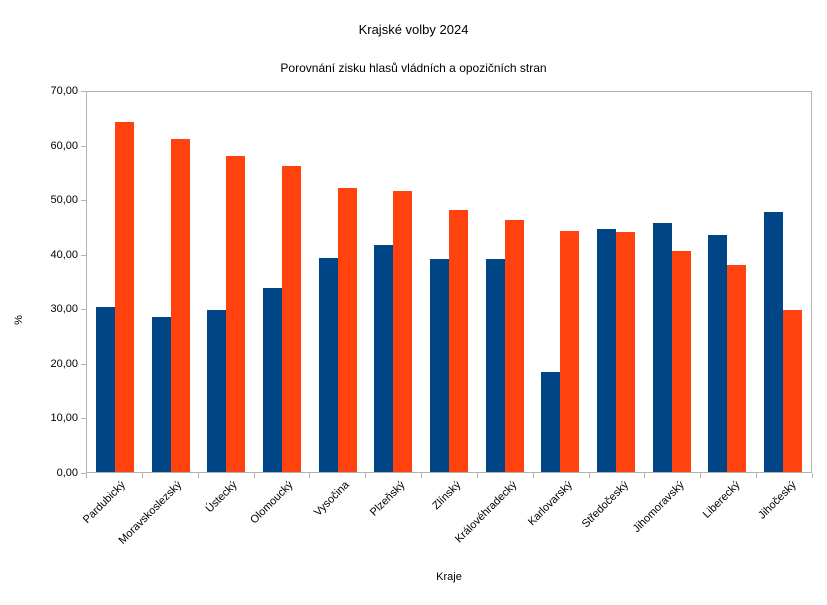 The width and height of the screenshot is (827, 605). I want to click on x-category-label: Jihomoravský, so click(658, 507).